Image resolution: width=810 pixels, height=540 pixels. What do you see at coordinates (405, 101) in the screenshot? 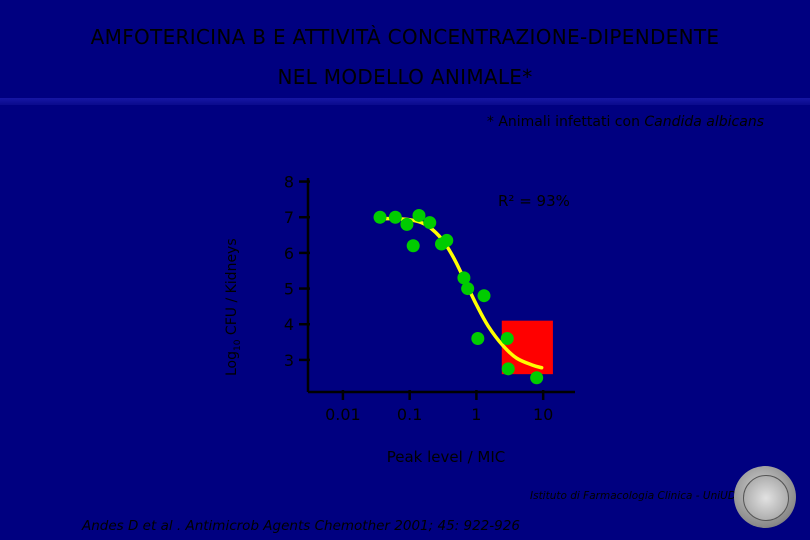
I see `title-divider` at bounding box center [405, 101].